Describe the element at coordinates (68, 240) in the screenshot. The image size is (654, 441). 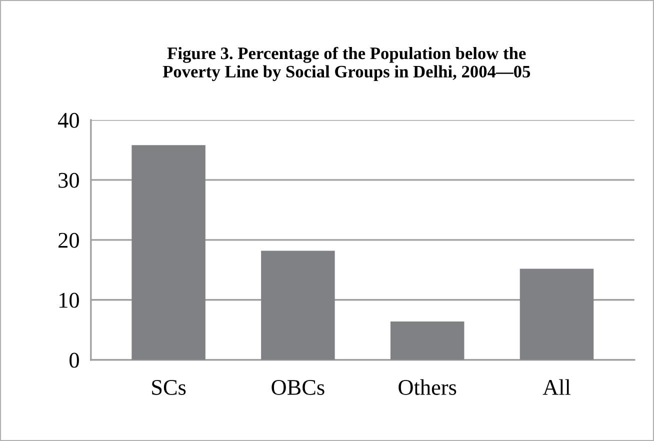
I see `y-tick-label: 20` at that location.